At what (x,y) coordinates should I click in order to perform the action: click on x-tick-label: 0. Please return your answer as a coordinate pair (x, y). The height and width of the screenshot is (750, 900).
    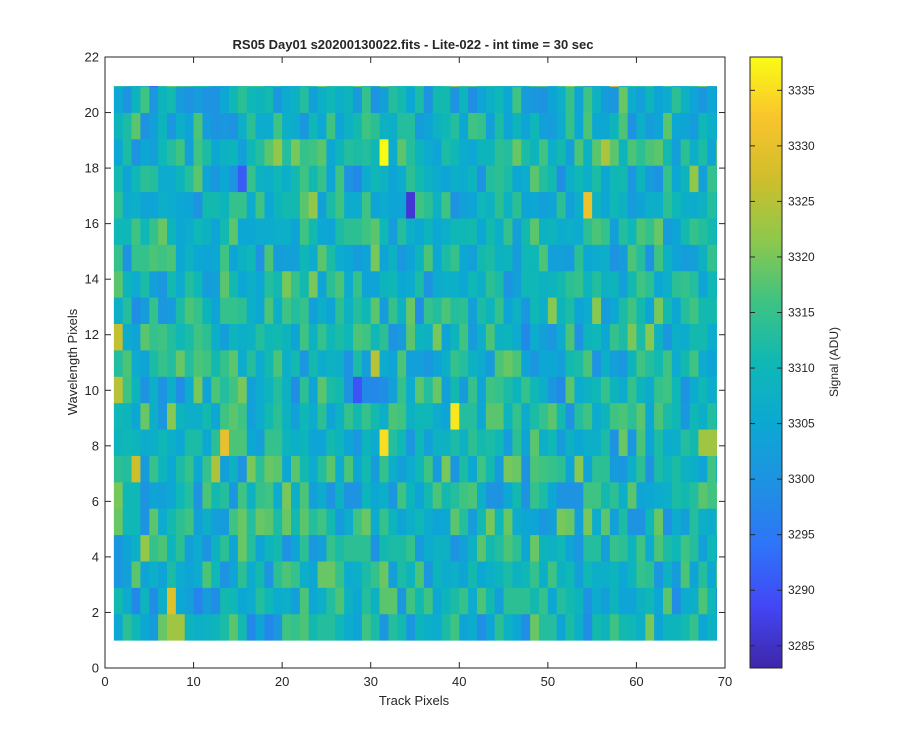
    Looking at the image, I should click on (104, 681).